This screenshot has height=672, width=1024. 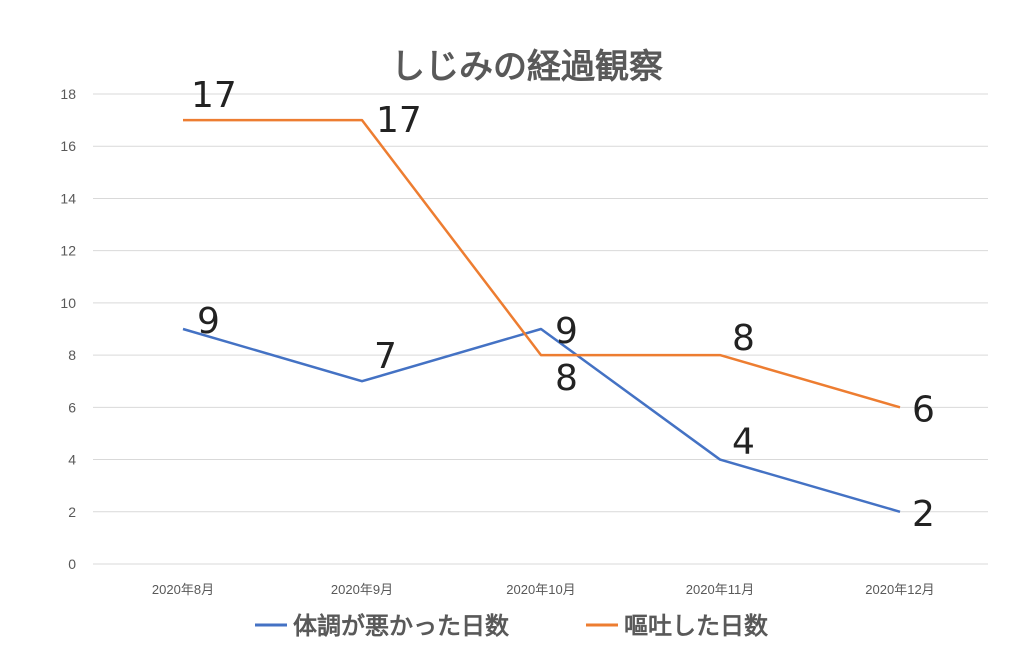 I want to click on legend-label-0: 体調が悪かった日数, so click(x=401, y=626).